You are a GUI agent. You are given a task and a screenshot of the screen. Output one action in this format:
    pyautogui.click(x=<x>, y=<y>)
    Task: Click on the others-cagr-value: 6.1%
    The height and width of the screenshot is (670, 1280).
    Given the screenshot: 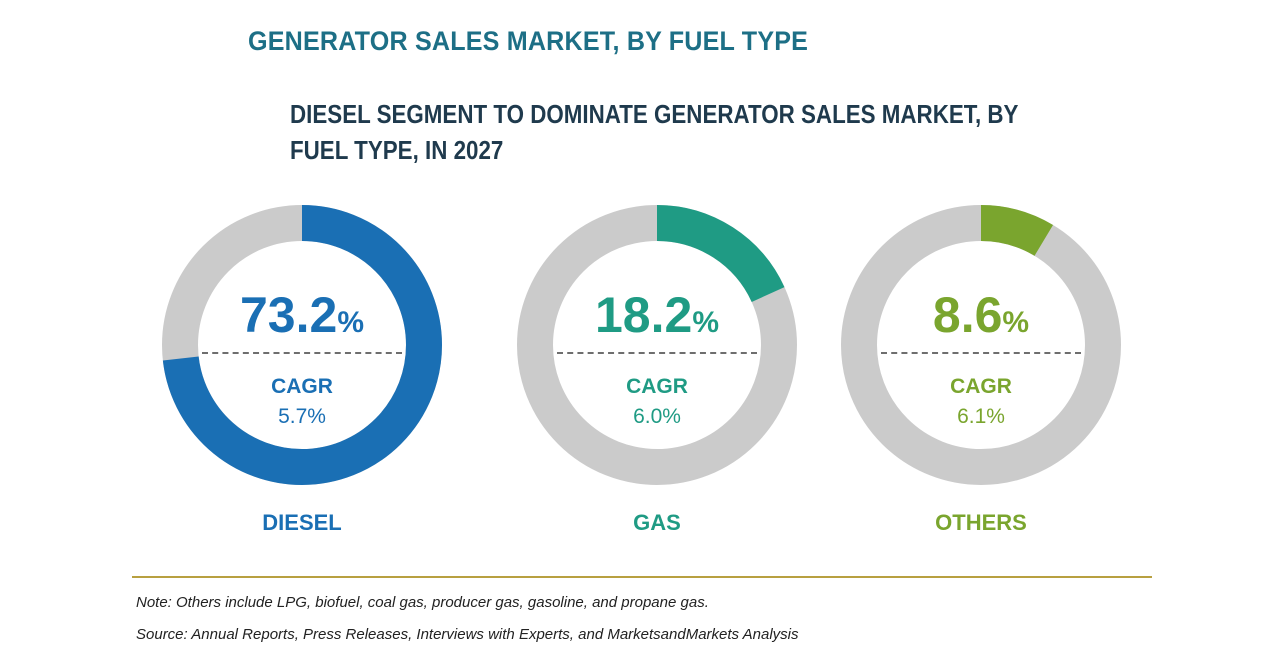 What is the action you would take?
    pyautogui.click(x=981, y=416)
    